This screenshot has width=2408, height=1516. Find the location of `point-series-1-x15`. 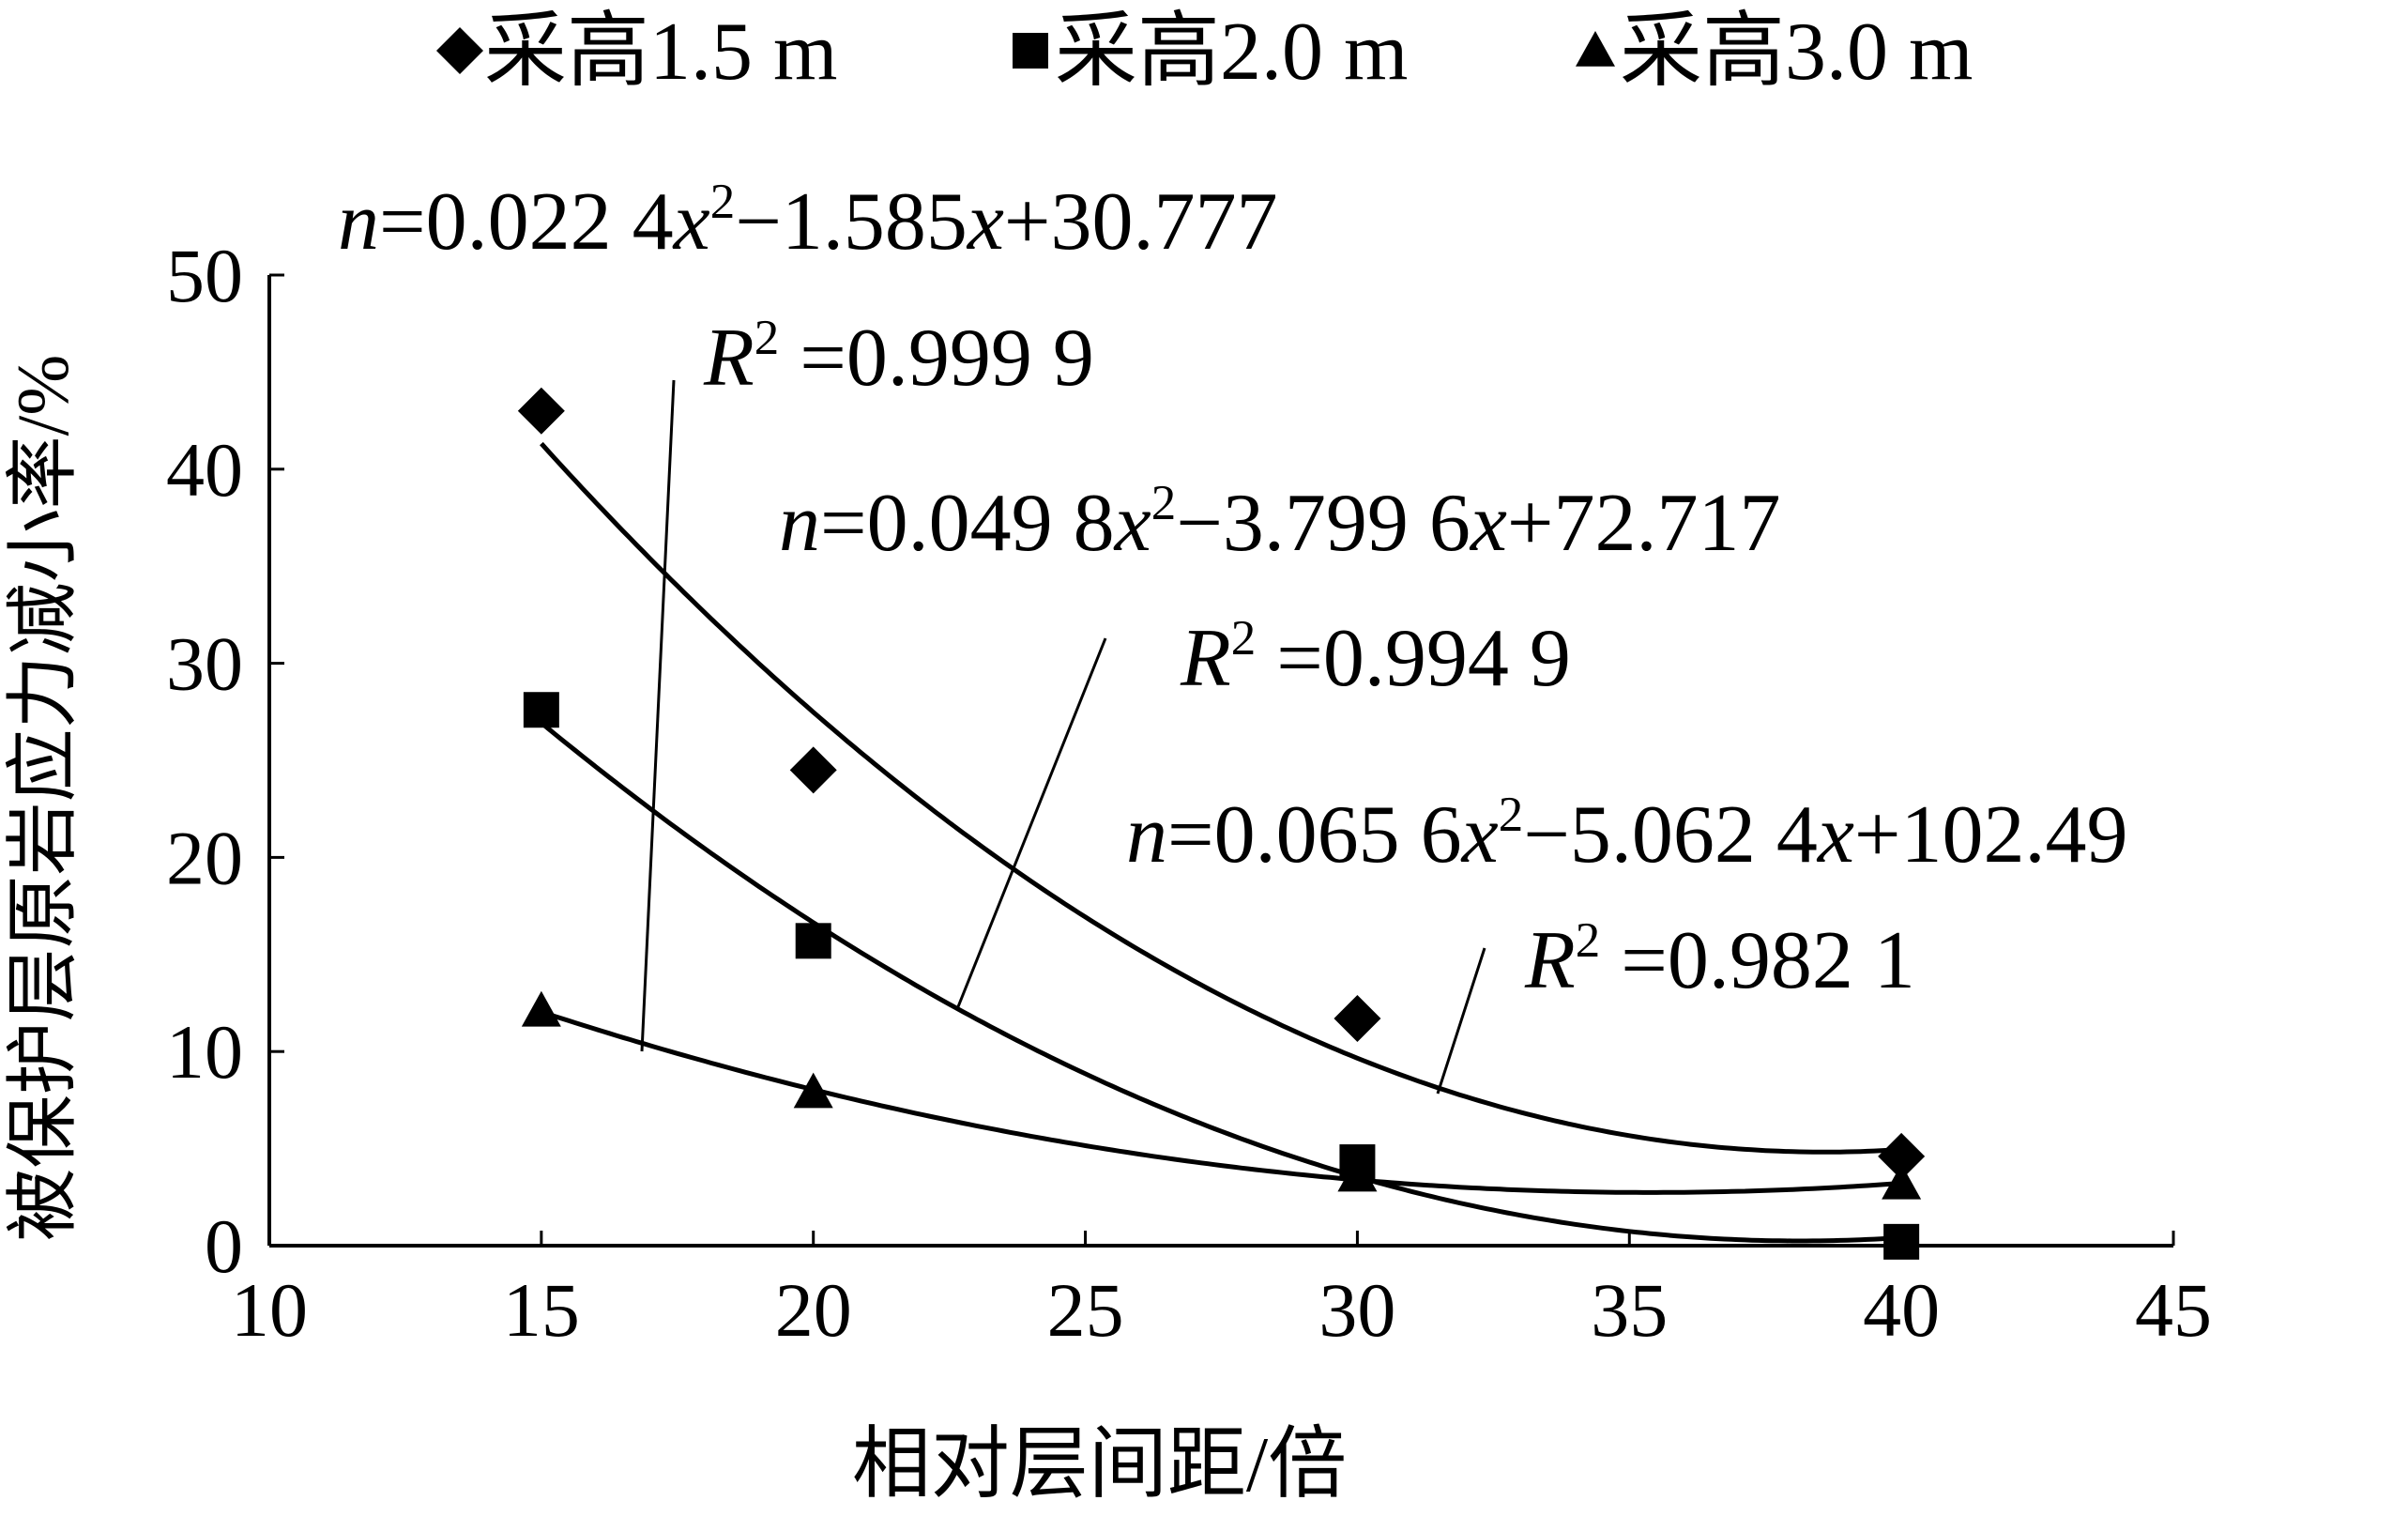

point-series-1-x15 is located at coordinates (541, 411).